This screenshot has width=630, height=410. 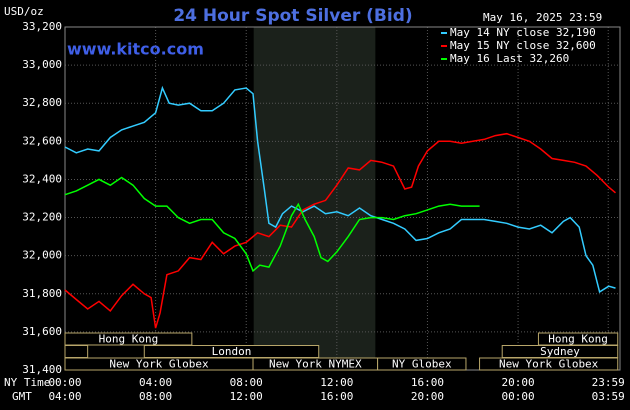 I want to click on gmt-tick-label: 03:59, so click(x=608, y=396).